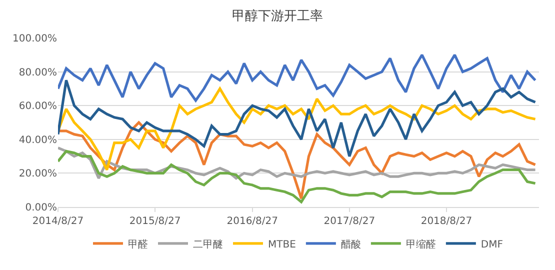 The width and height of the screenshot is (555, 270). Describe the element at coordinates (58, 221) in the screenshot. I see `x-tick-label: 2014/8/27` at that location.